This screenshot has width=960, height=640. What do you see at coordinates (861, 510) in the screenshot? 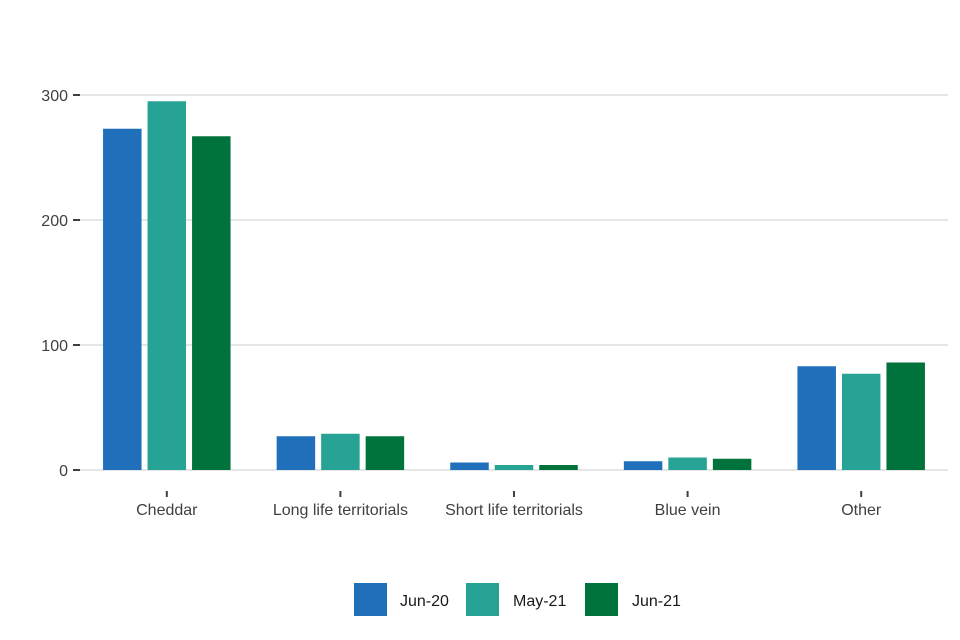
I see `x-tick-label: Other` at bounding box center [861, 510].